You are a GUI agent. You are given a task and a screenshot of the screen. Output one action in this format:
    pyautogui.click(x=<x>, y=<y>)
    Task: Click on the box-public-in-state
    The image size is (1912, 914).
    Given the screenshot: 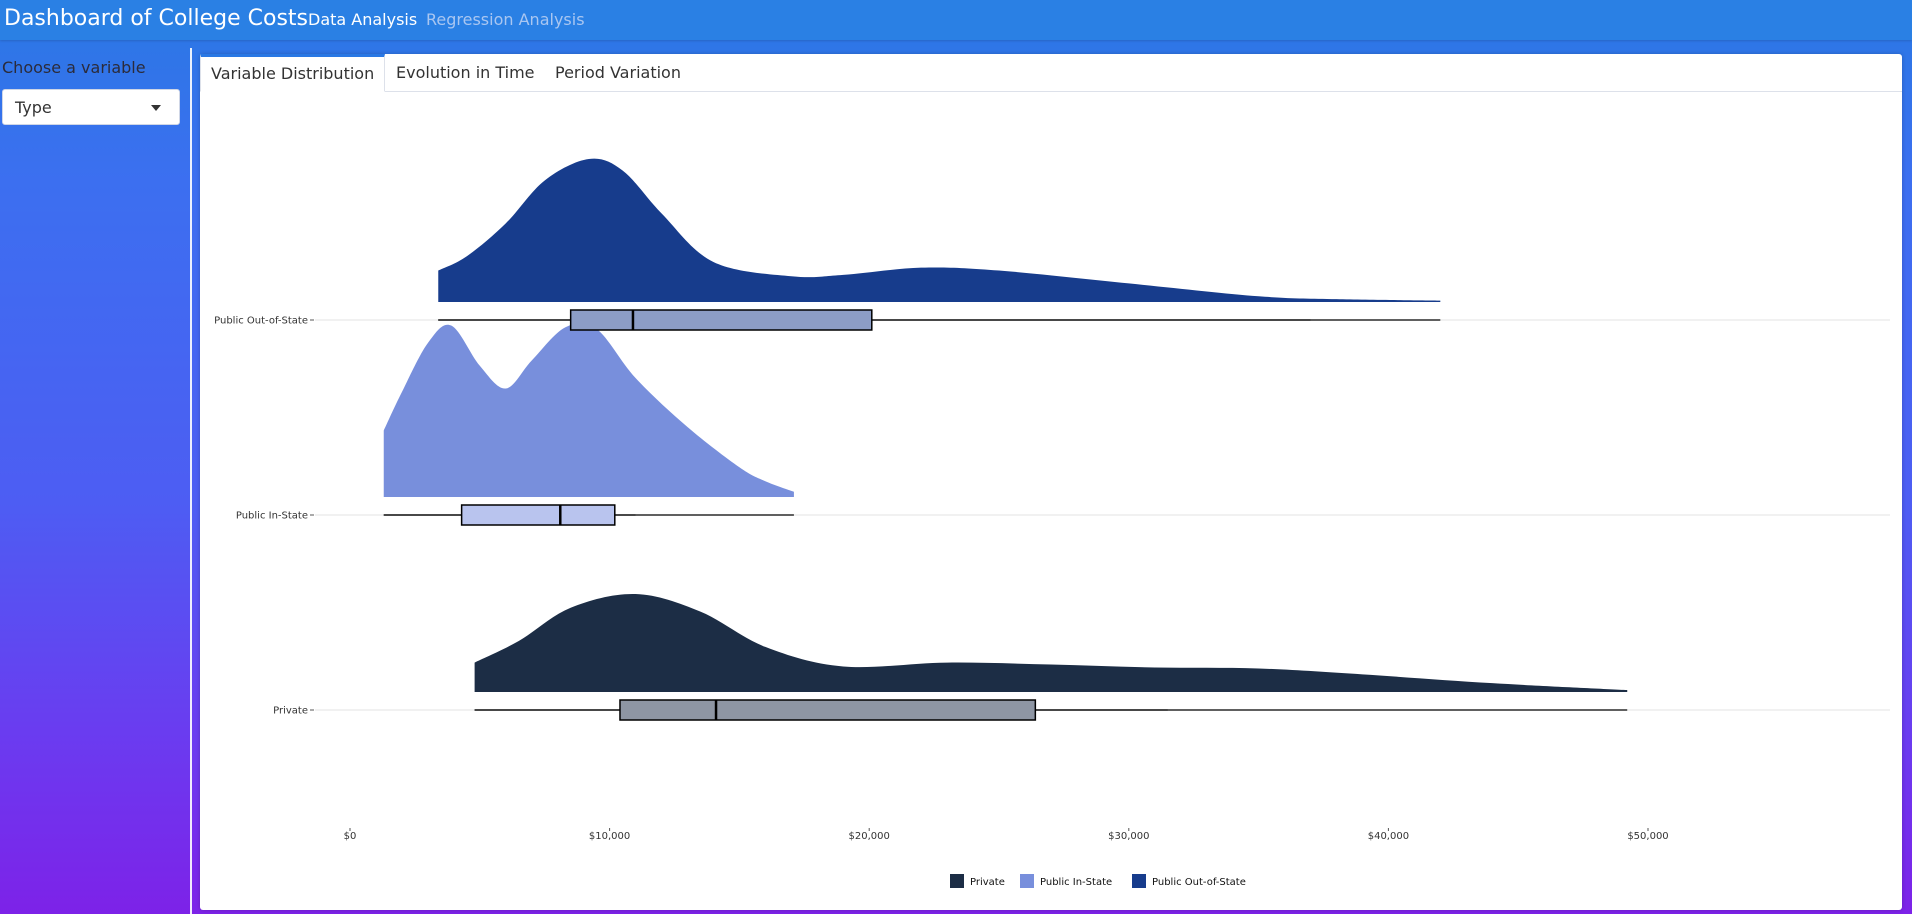 What is the action you would take?
    pyautogui.click(x=538, y=515)
    